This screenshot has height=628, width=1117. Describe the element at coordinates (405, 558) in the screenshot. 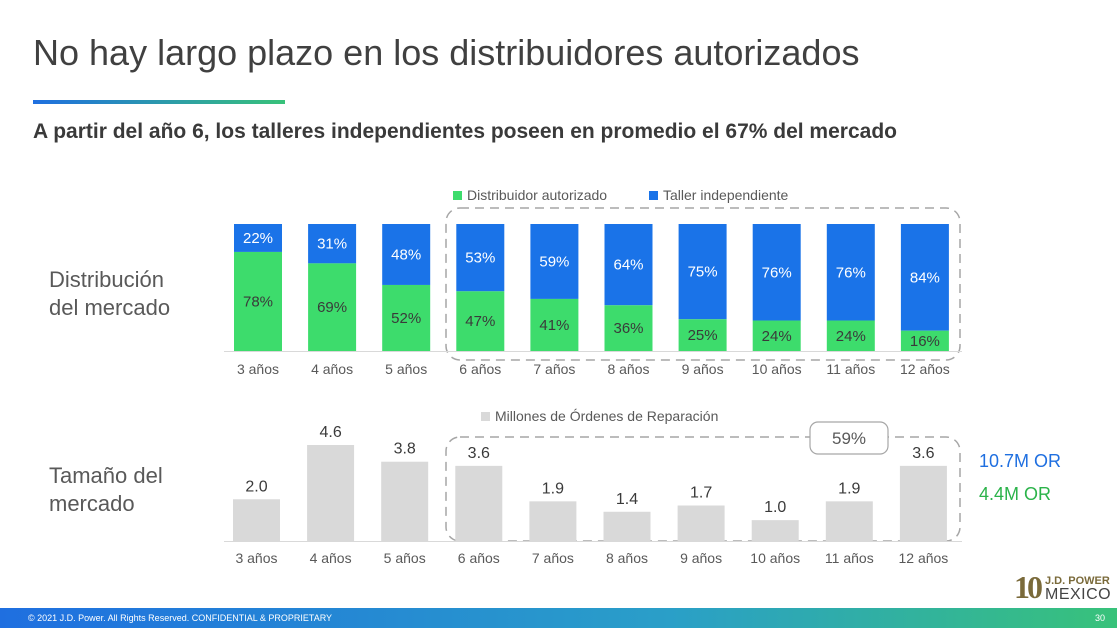

I see `category-label-bottom: 5 años` at that location.